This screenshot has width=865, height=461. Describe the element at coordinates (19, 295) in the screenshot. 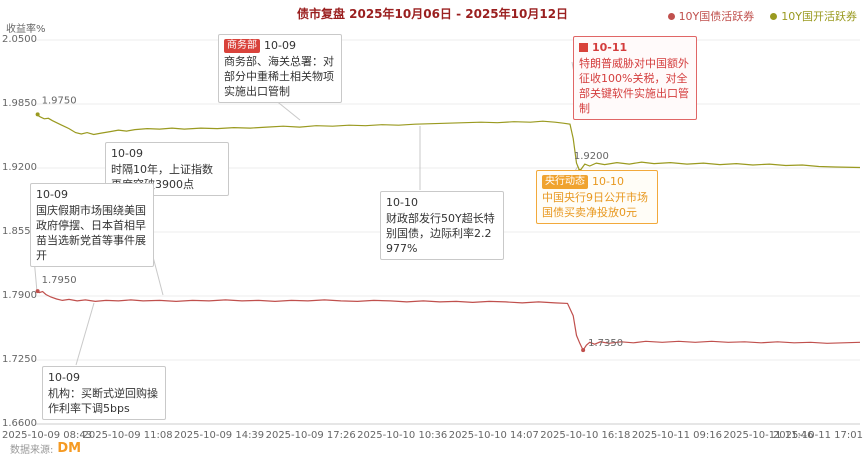

I see `y-tick-label: 1.7900` at that location.